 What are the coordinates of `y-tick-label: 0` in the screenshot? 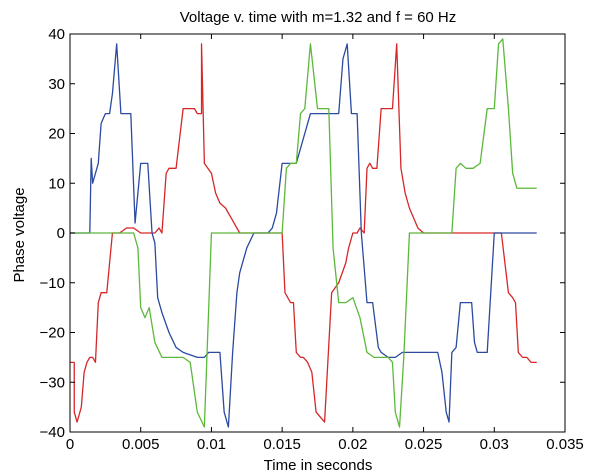 It's located at (61, 233).